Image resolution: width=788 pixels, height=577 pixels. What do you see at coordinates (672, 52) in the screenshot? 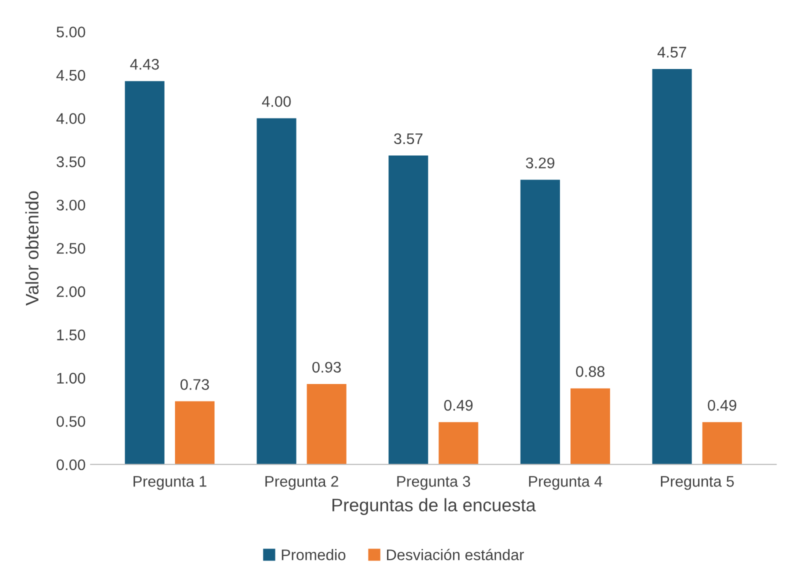
I see `data-label: 4.57` at bounding box center [672, 52].